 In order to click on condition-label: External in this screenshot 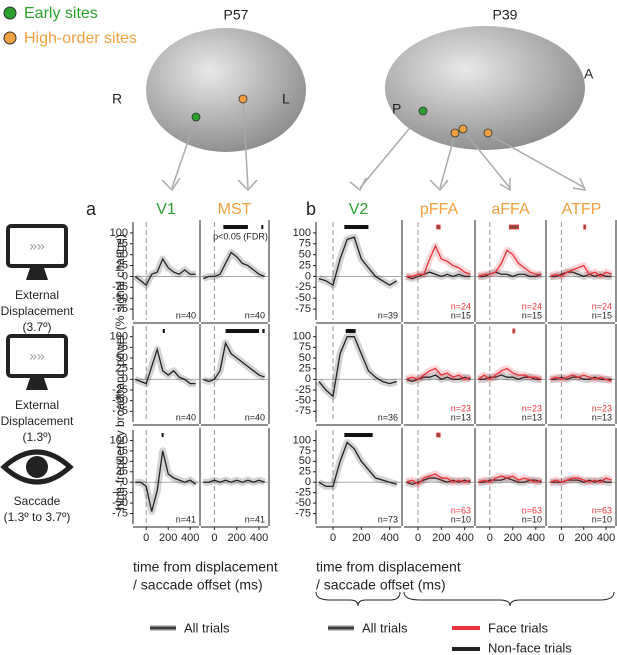, I will do `click(37, 405)`.